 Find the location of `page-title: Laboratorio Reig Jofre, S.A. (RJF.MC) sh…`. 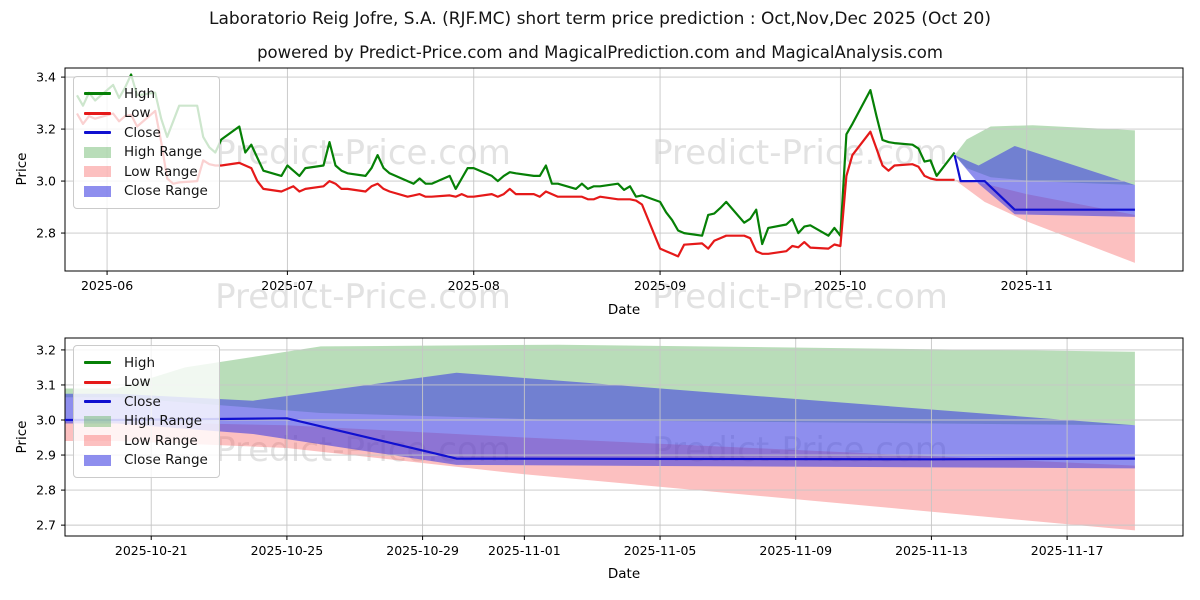

page-title: Laboratorio Reig Jofre, S.A. (RJF.MC) sh… is located at coordinates (600, 19).